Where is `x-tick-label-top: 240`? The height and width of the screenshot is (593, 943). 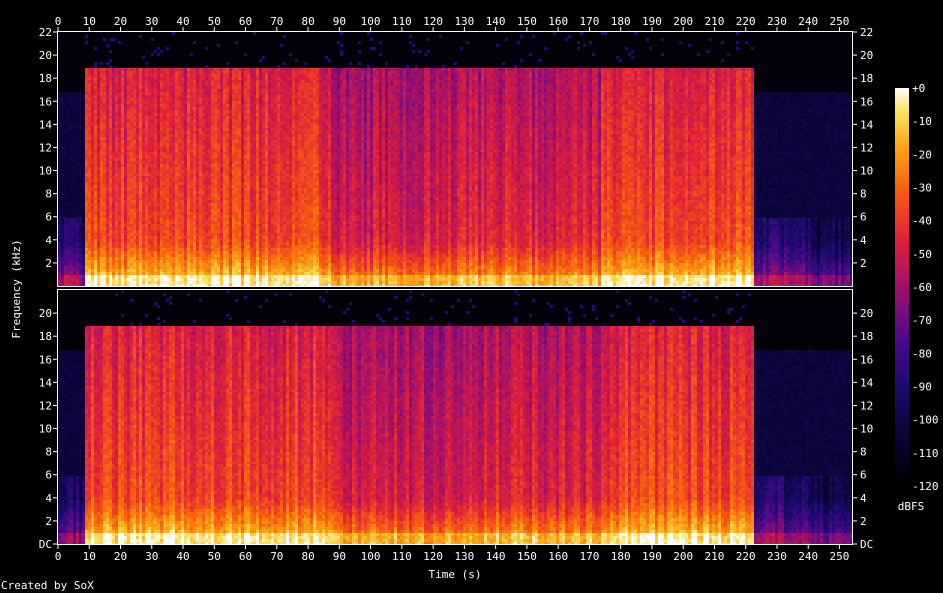 x-tick-label-top: 240 is located at coordinates (808, 21).